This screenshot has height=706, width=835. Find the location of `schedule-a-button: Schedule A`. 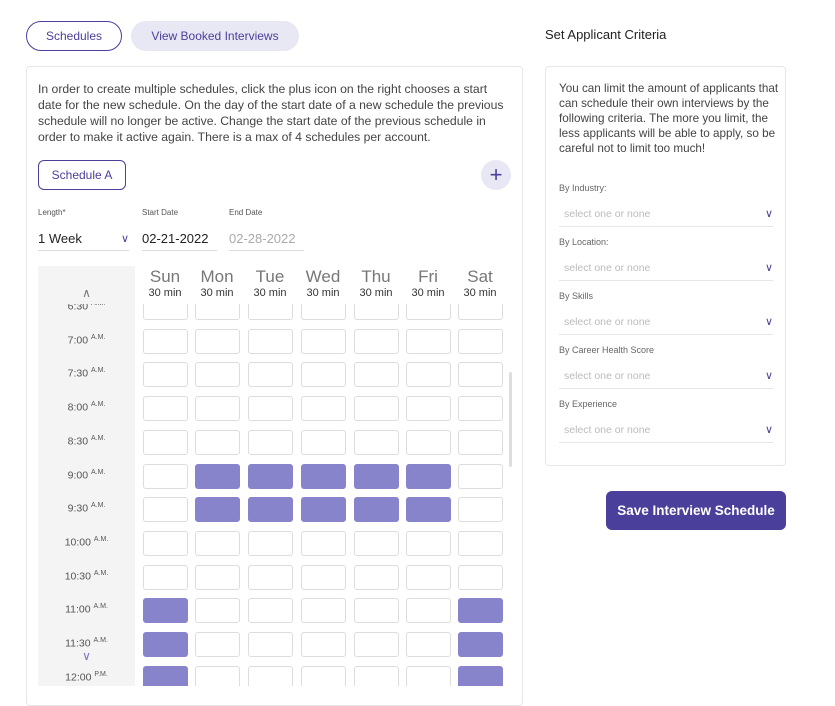

schedule-a-button: Schedule A is located at coordinates (82, 175).